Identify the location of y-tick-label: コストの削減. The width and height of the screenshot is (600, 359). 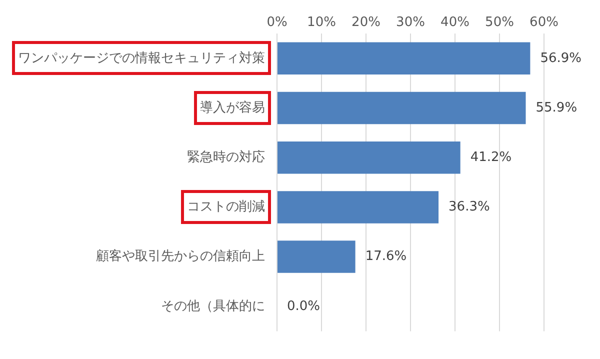
(226, 207).